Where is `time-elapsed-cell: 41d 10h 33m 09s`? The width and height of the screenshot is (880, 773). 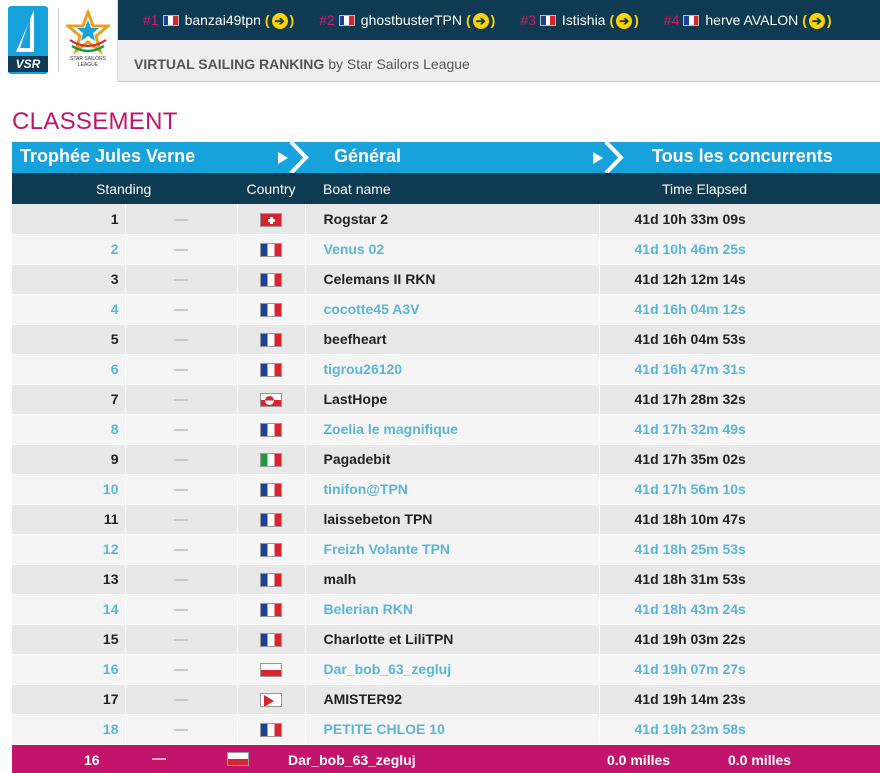
time-elapsed-cell: 41d 10h 33m 09s is located at coordinates (739, 219).